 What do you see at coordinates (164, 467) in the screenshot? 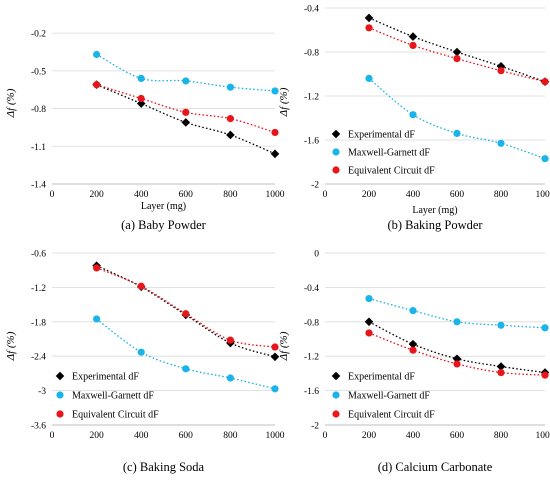
I see `panel-caption: (c) Baking Soda` at bounding box center [164, 467].